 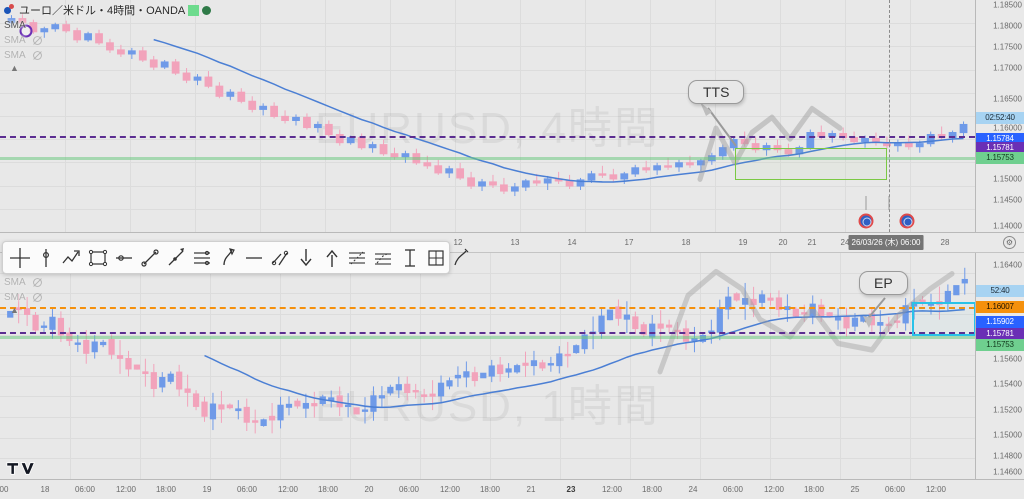 I want to click on trend-angle-tool, so click(x=72, y=257).